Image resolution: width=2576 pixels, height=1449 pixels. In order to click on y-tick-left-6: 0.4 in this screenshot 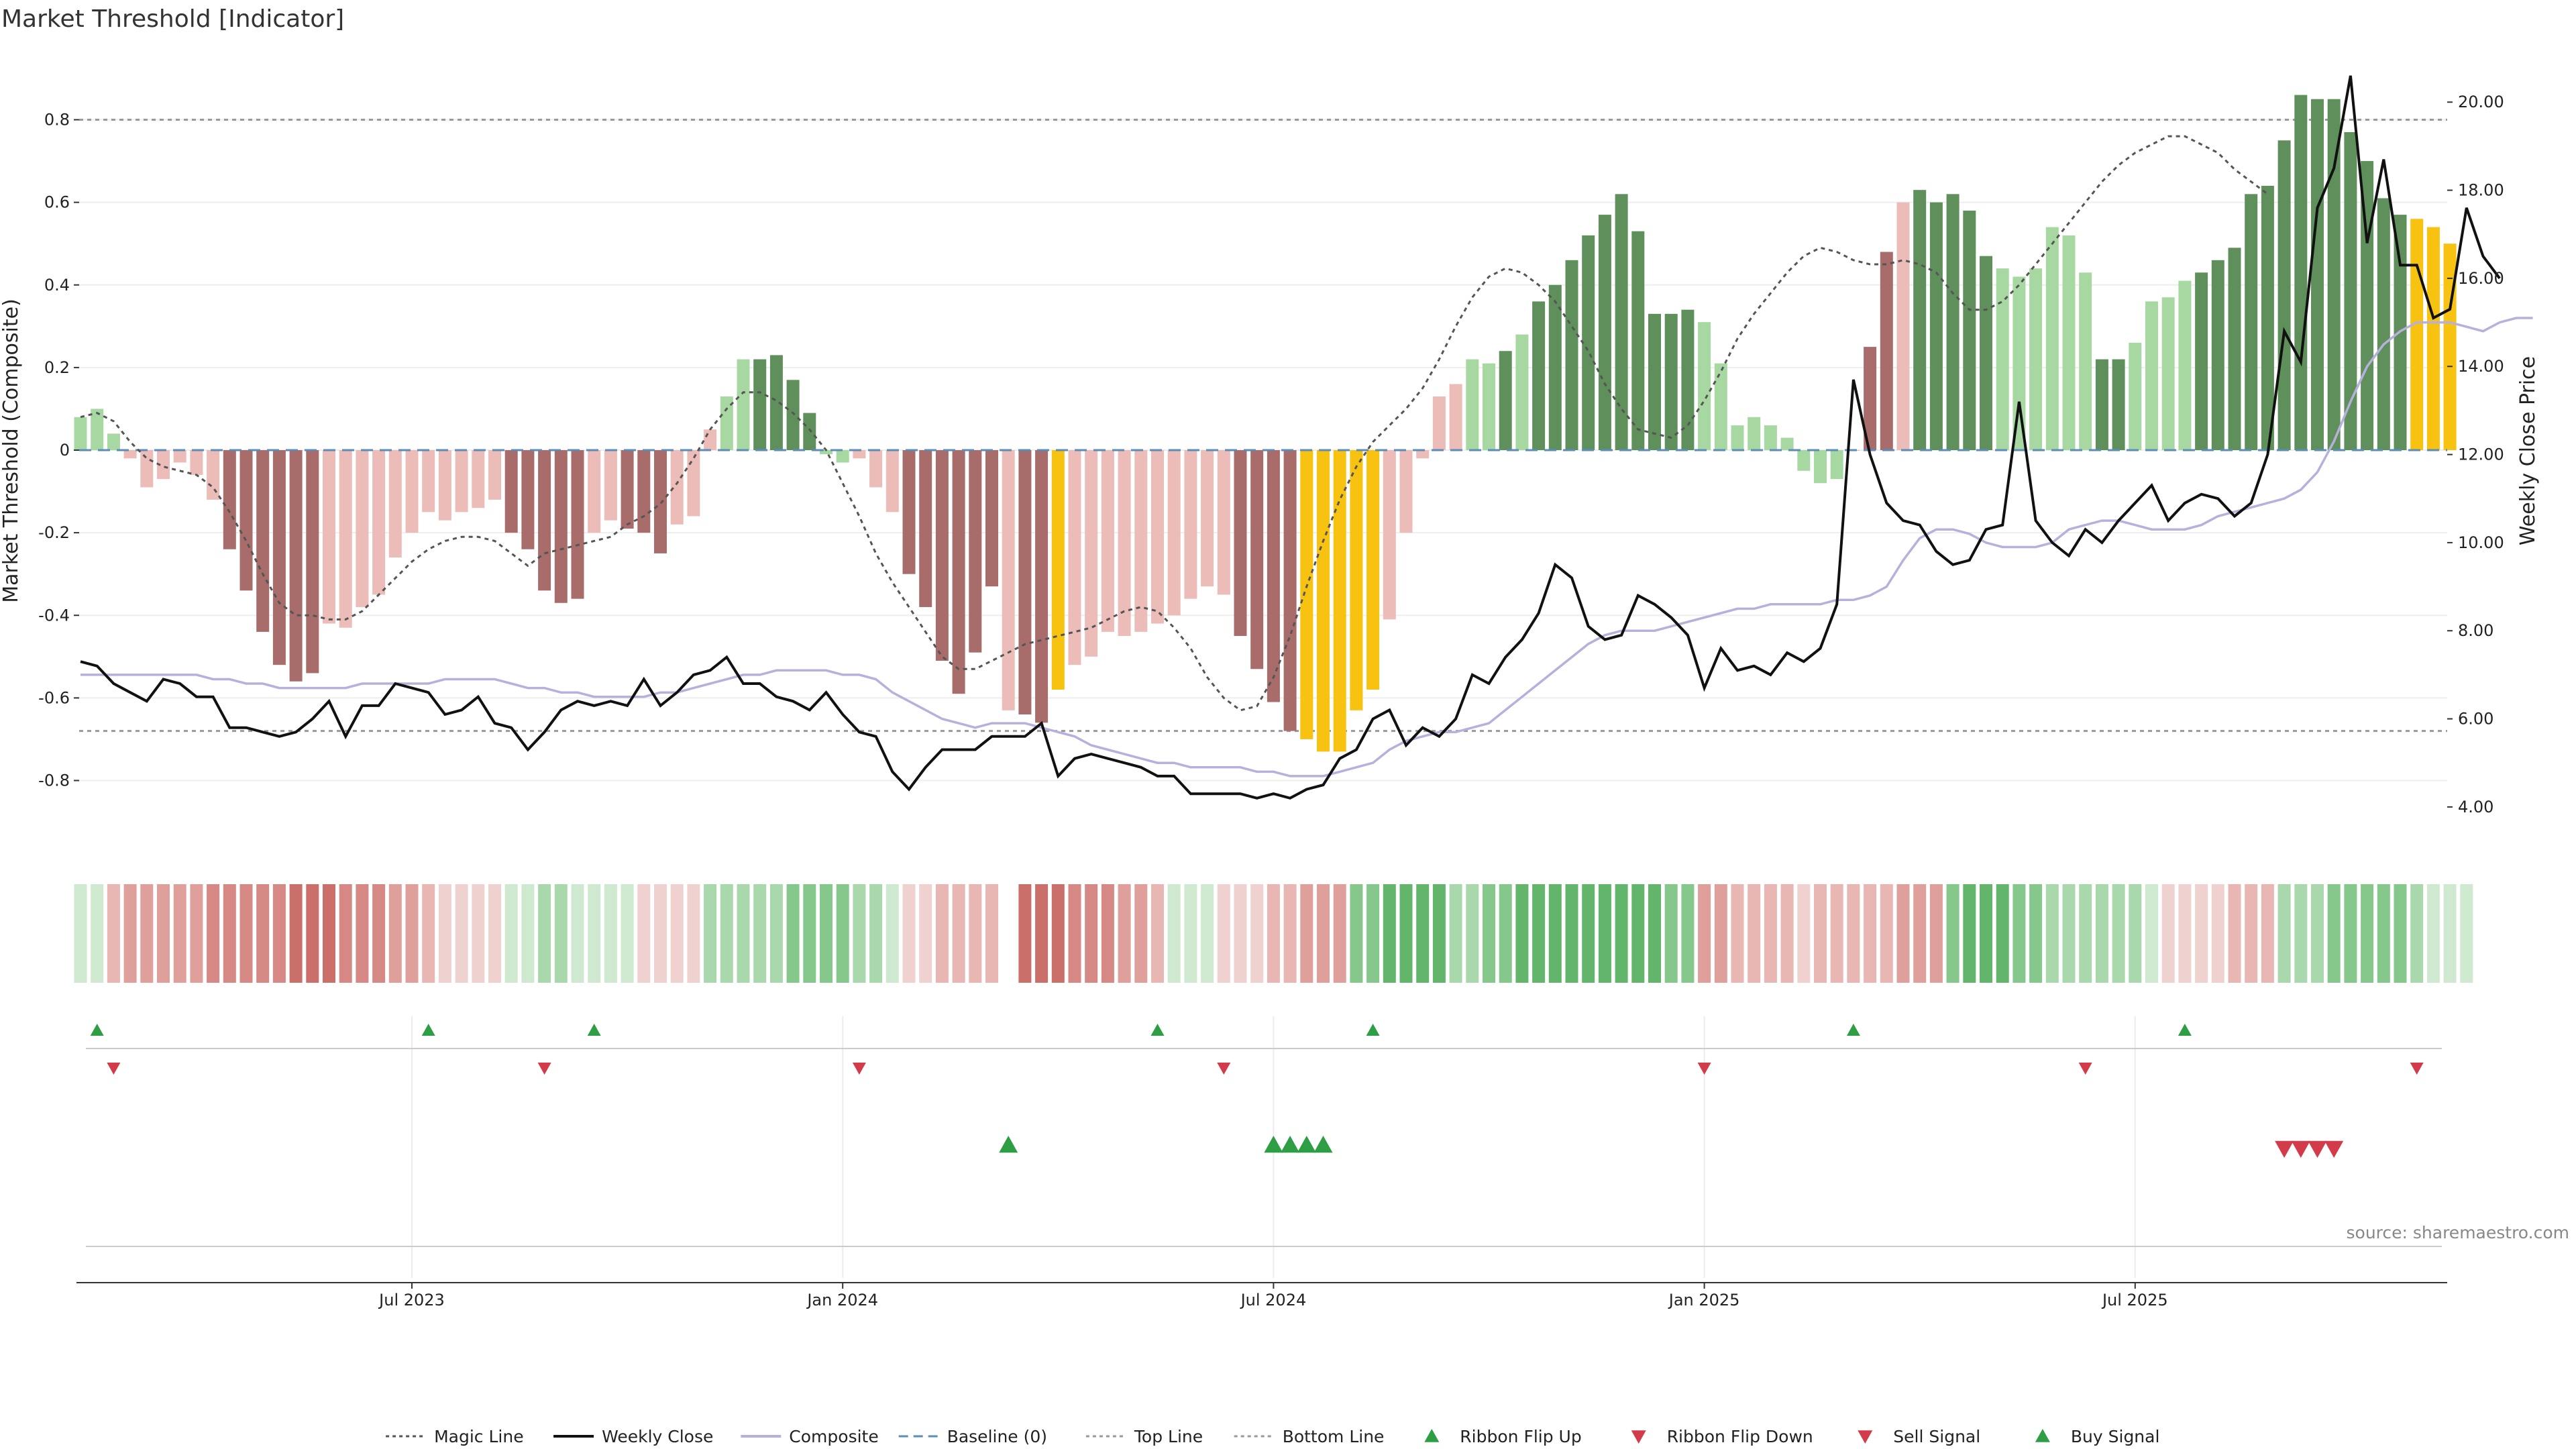, I will do `click(57, 285)`.